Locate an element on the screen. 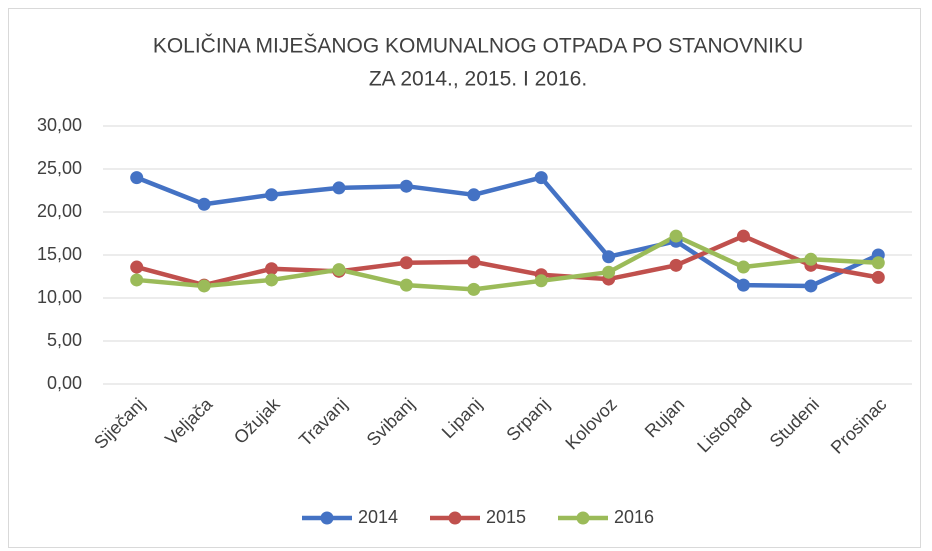  y-tick-label: 10,00 is located at coordinates (59, 297).